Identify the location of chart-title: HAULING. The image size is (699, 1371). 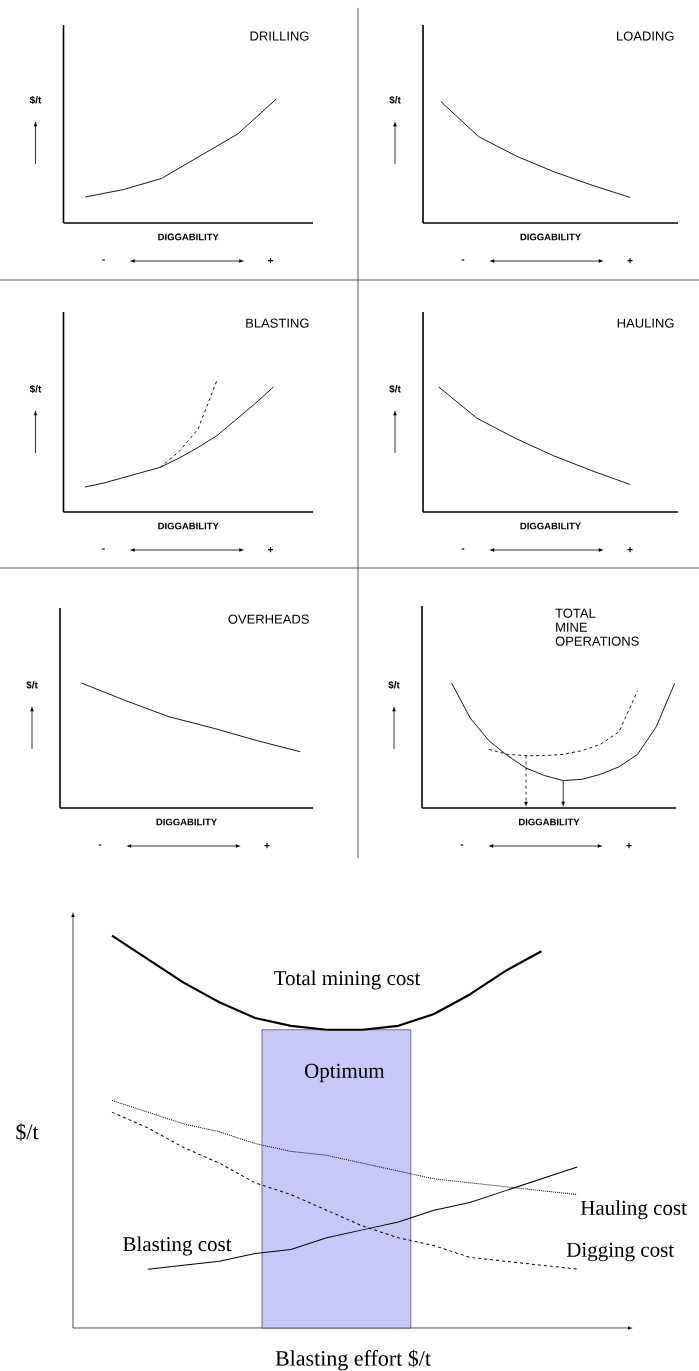
(645, 323).